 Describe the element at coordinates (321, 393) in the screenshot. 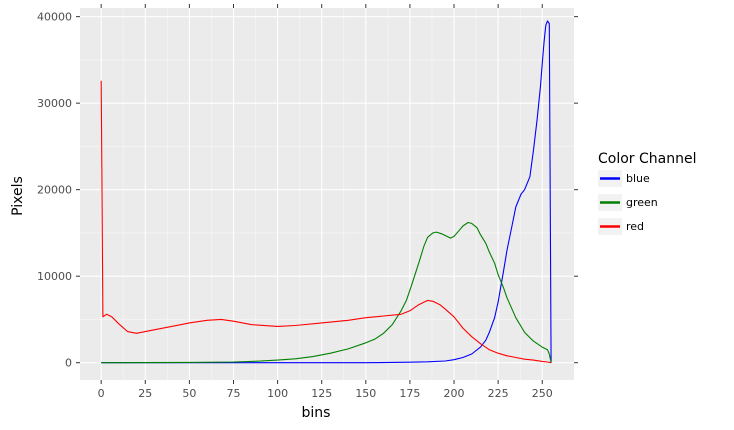

I see `x-tick-label: 125` at that location.